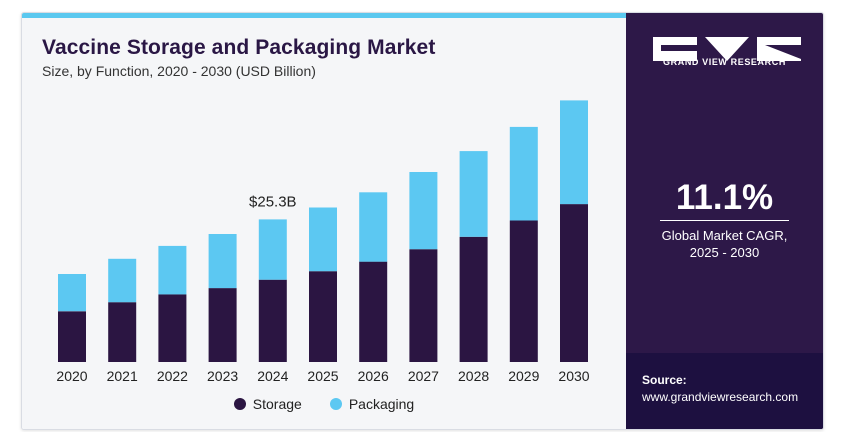 The image size is (853, 432). I want to click on x-tick-label-2030: 2030, so click(573, 376).